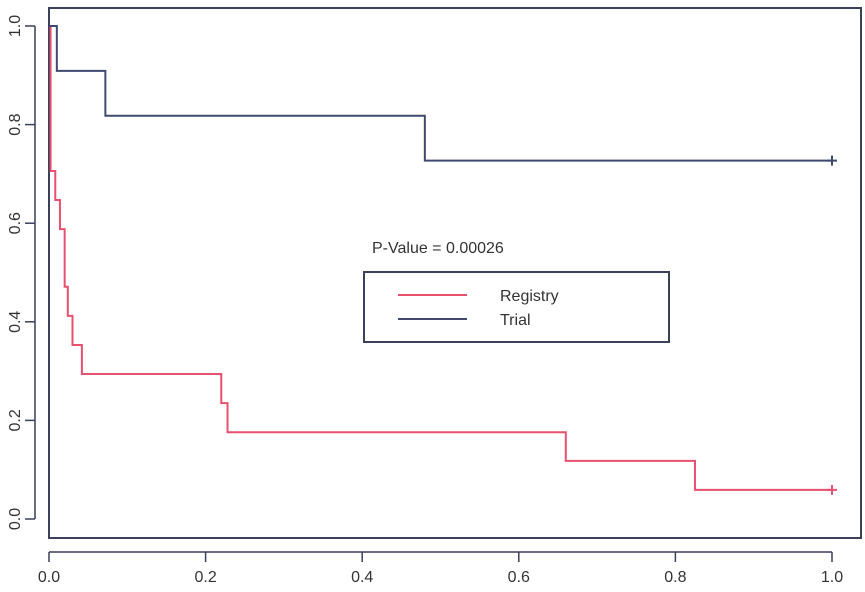  I want to click on legend-box, so click(516, 307).